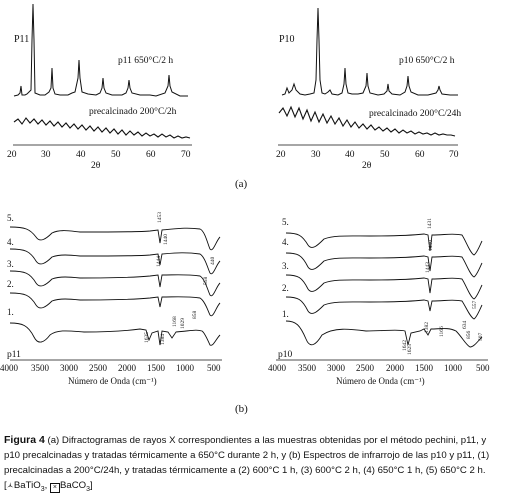 This screenshot has height=497, width=505. What do you see at coordinates (27, 485) in the screenshot?
I see `legend-batio3: BaTiO` at bounding box center [27, 485].